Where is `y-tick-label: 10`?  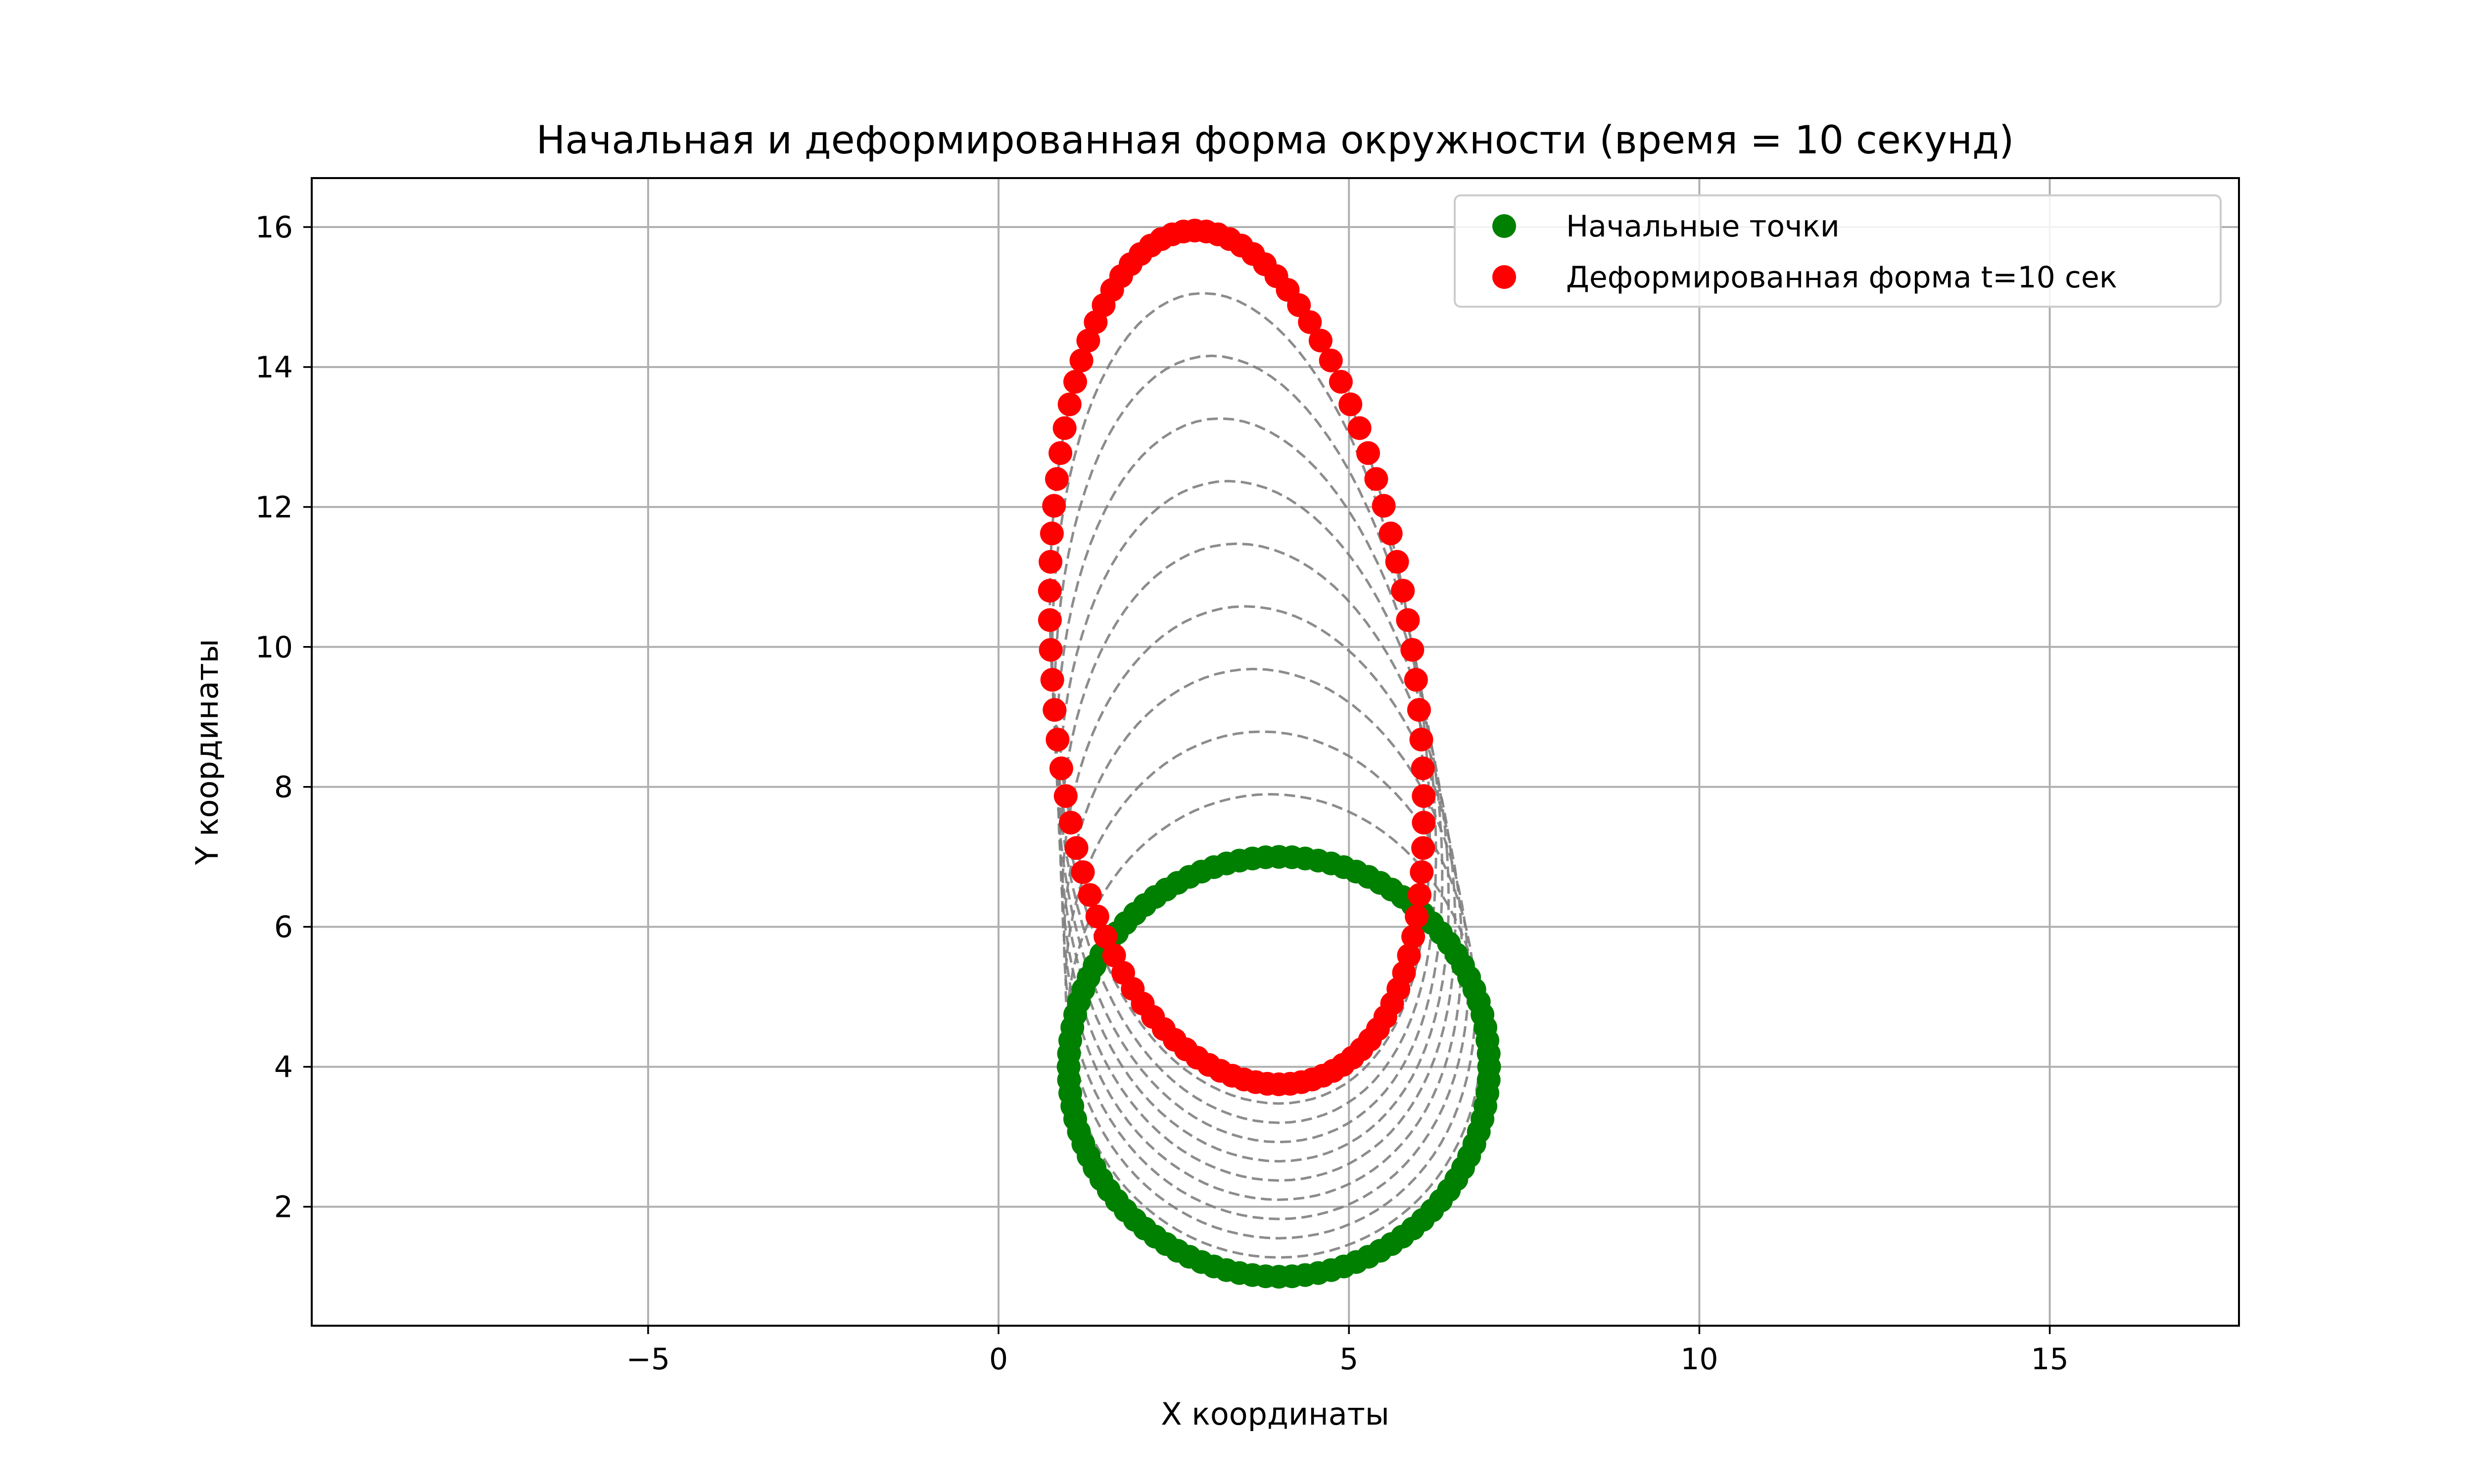
y-tick-label: 10 is located at coordinates (274, 647).